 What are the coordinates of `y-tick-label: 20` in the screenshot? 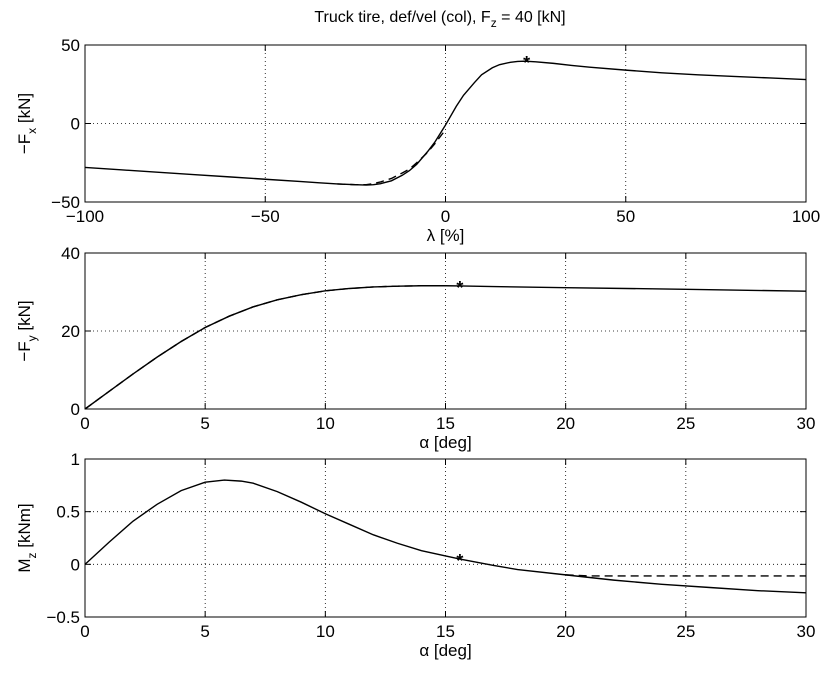 It's located at (70, 331).